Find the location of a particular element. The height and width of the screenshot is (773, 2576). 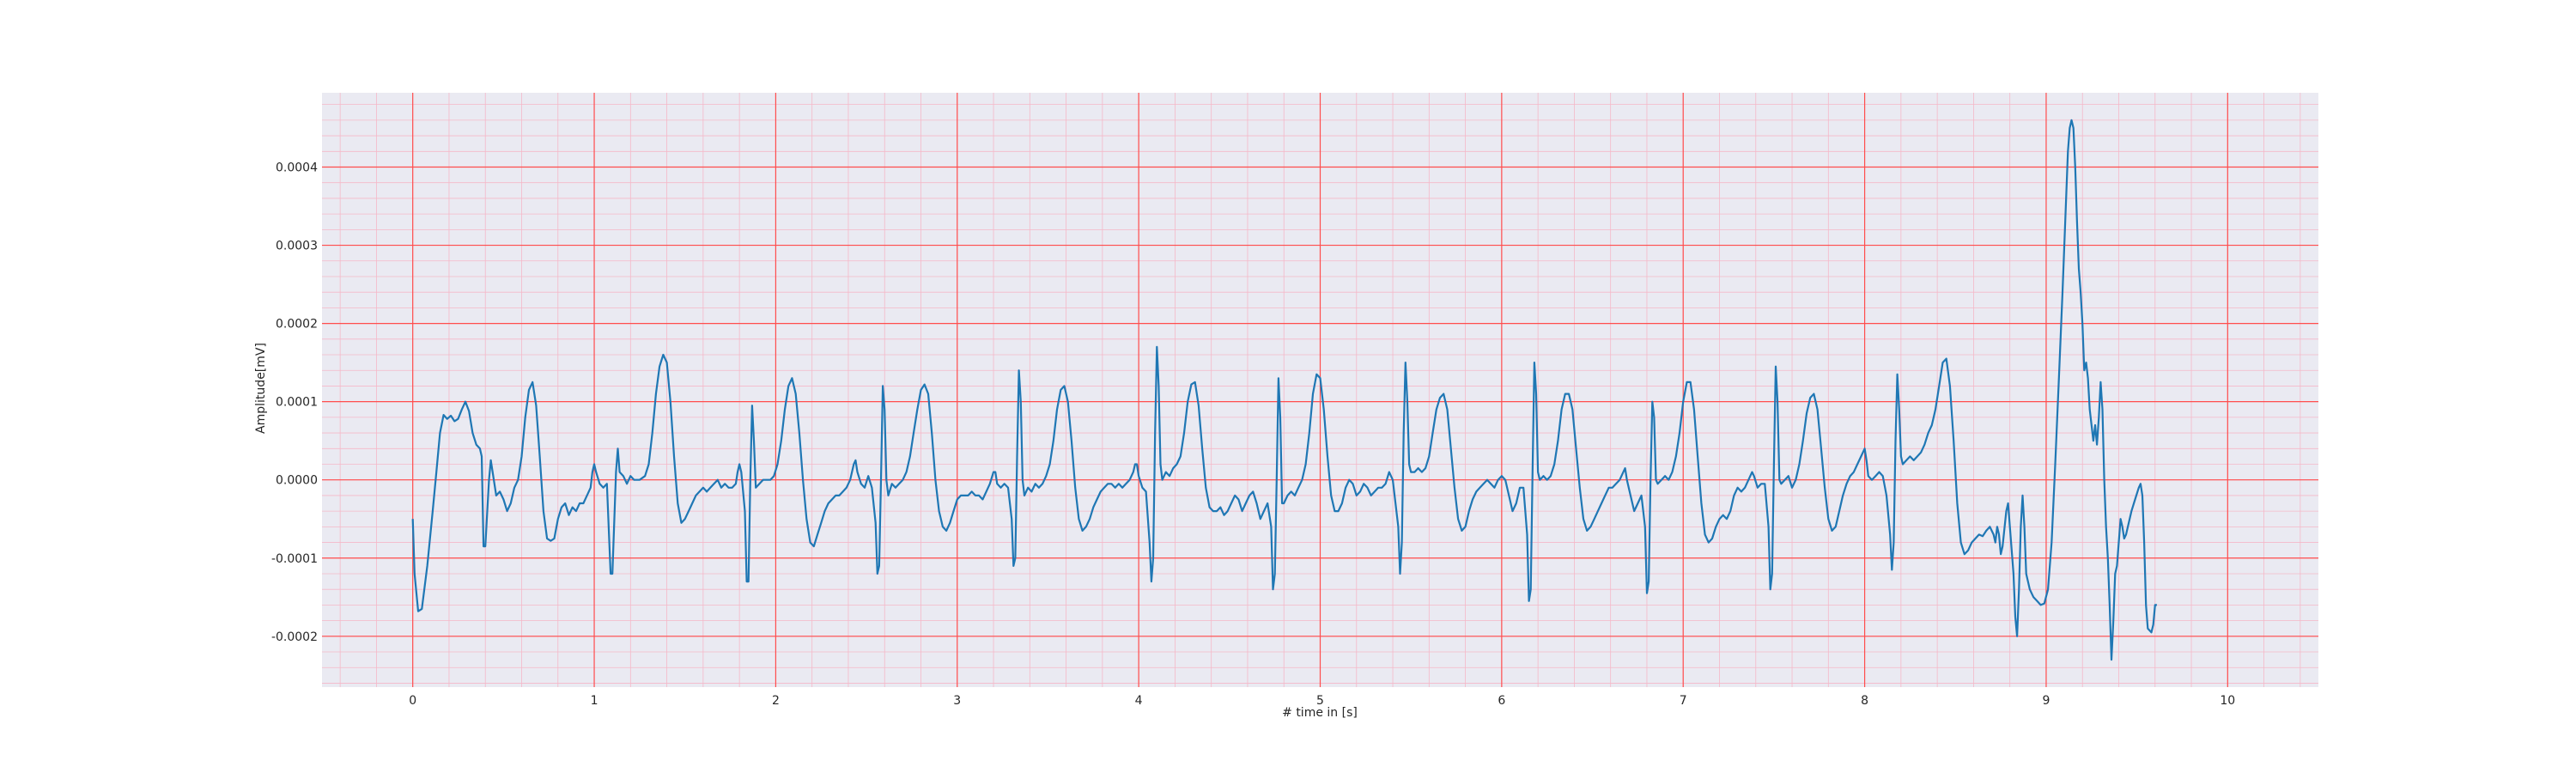

y-tick-label: -0.0002 is located at coordinates (294, 637).